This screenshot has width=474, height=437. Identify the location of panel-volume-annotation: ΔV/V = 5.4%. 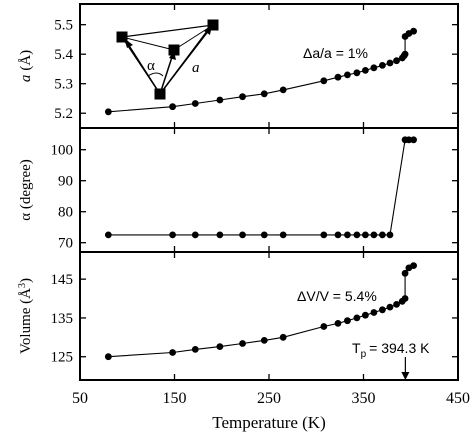
(337, 296).